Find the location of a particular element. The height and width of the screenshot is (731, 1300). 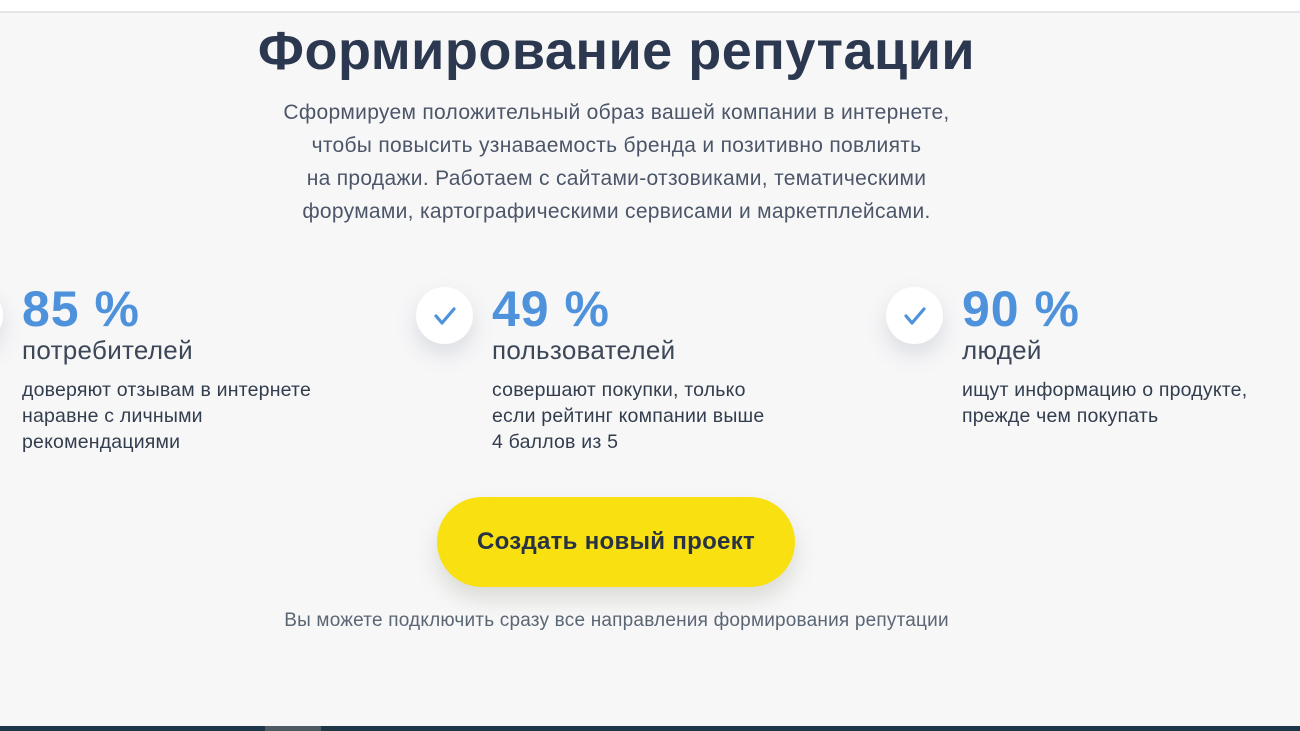

stat-value: 85 % is located at coordinates (81, 309).